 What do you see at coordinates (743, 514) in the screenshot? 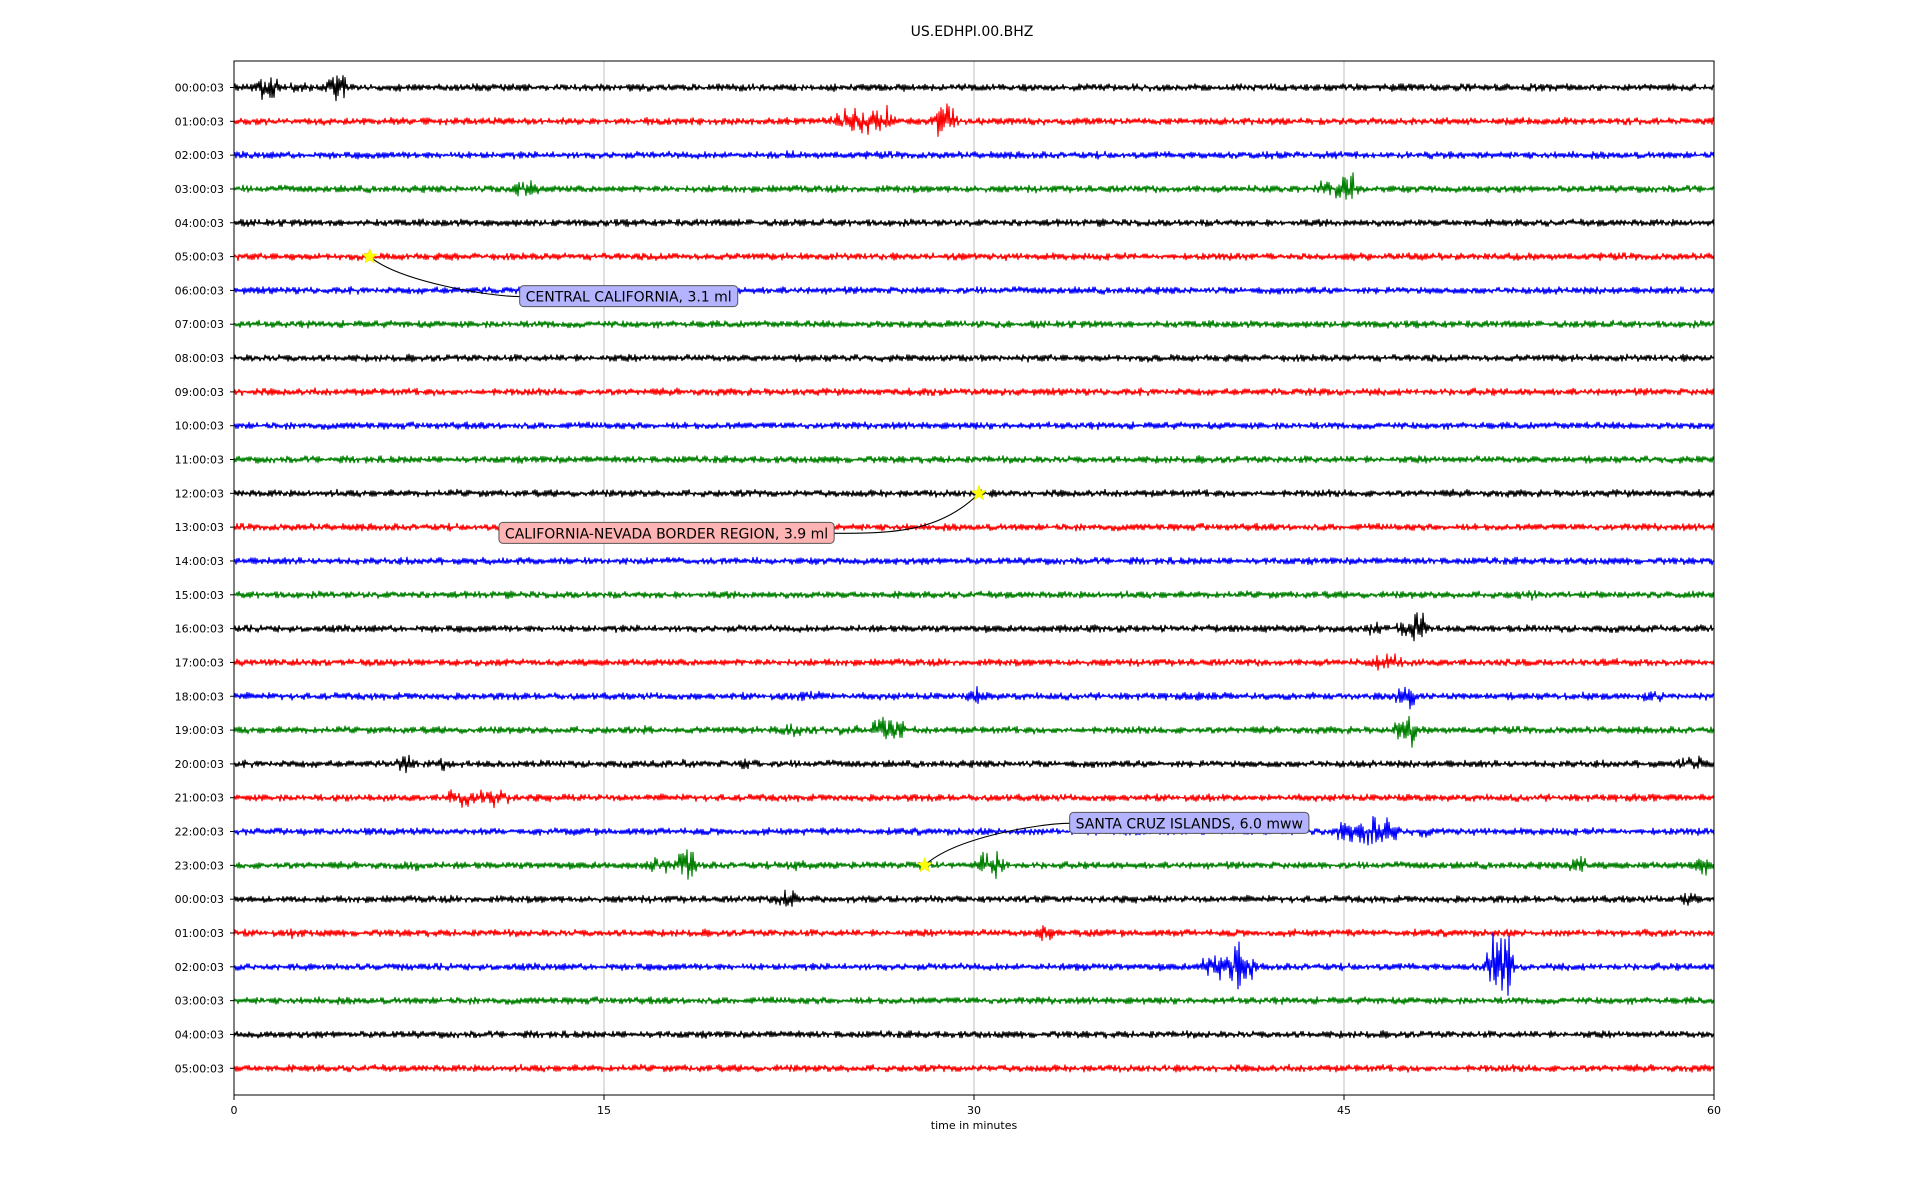
I see `event-annotation: CALIFORNIA-NEVADA BORDER REGION, 3.9 ml` at bounding box center [743, 514].